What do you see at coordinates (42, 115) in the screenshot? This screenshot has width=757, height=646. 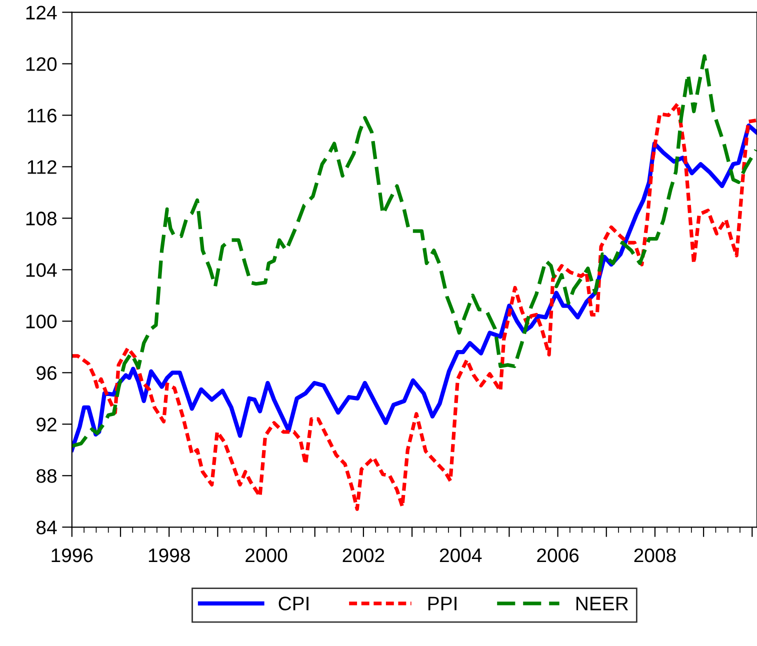 I see `y-tick-label: 116` at bounding box center [42, 115].